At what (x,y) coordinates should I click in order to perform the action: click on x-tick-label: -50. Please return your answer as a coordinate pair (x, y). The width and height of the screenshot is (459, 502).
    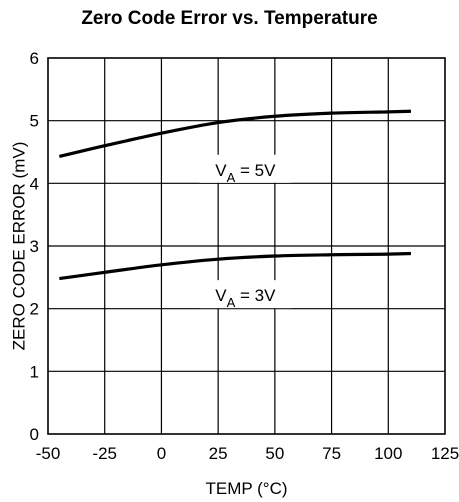
    Looking at the image, I should click on (48, 453).